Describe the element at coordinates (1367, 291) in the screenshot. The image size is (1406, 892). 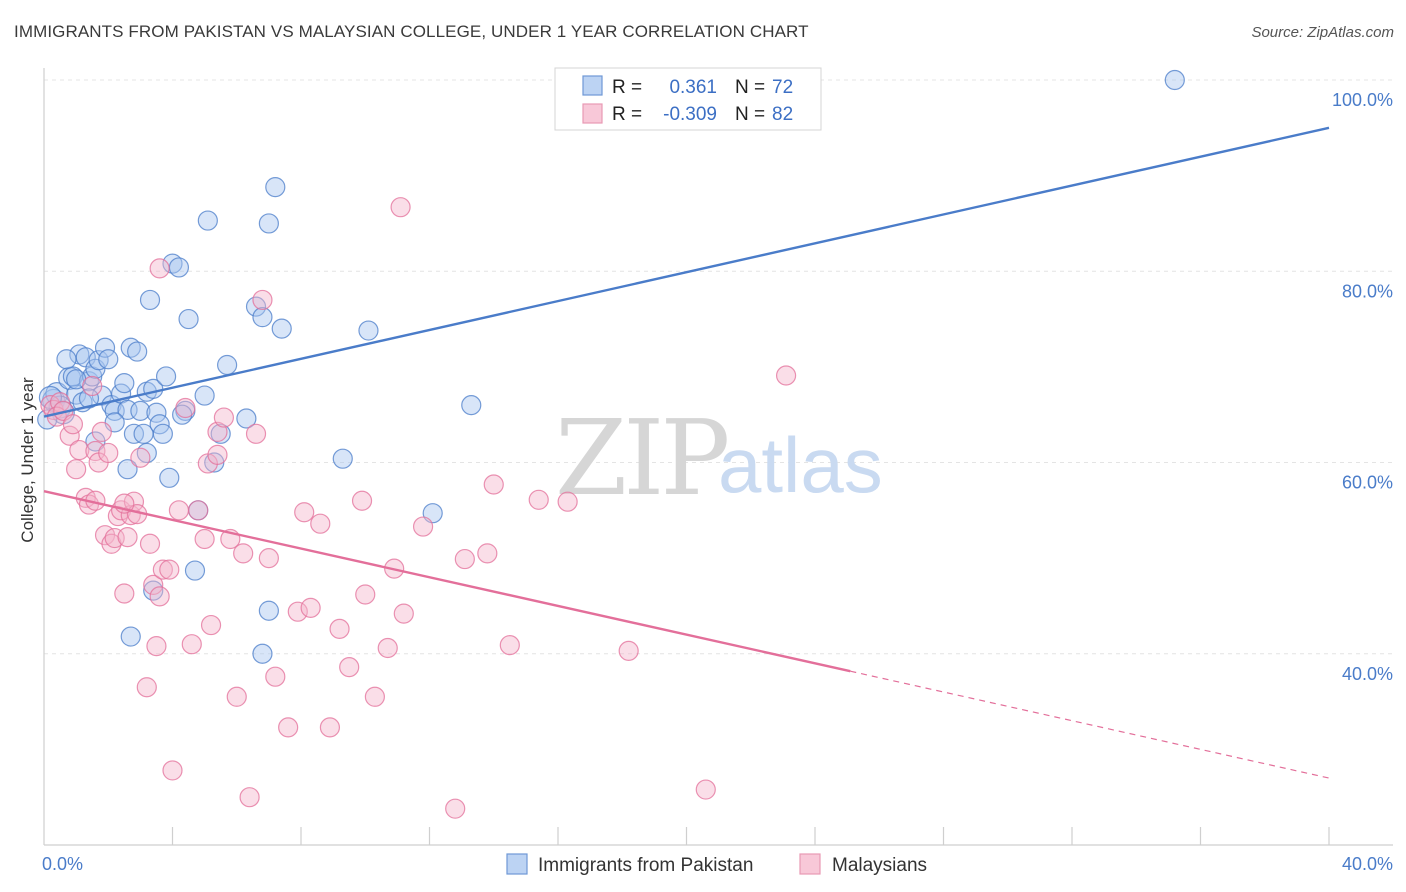
I see `y-tick-label-80: 80.0%` at that location.